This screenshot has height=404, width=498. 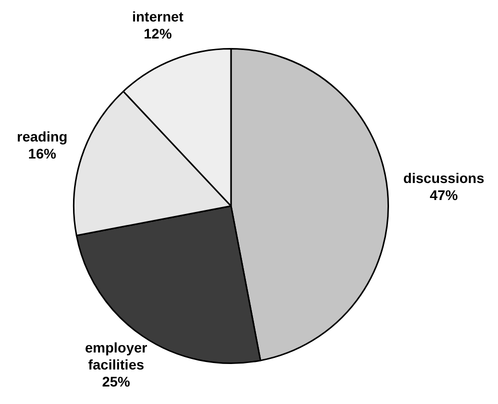 What do you see at coordinates (158, 16) in the screenshot?
I see `slice-label: internet` at bounding box center [158, 16].